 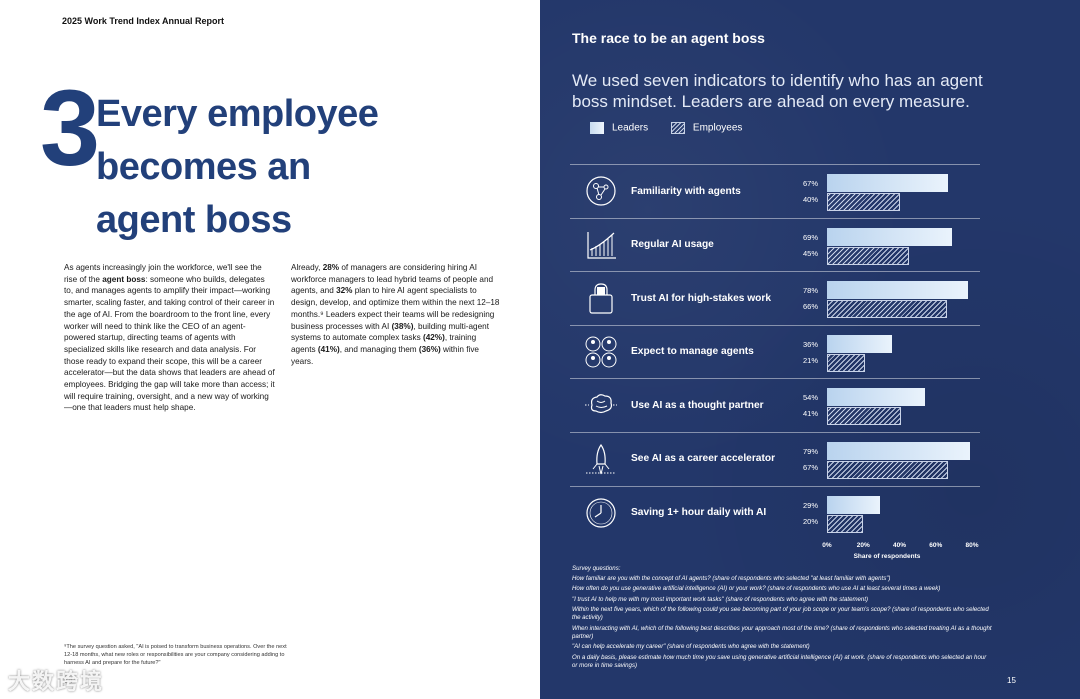 I want to click on survey-heading: Survey questions:, so click(x=596, y=568).